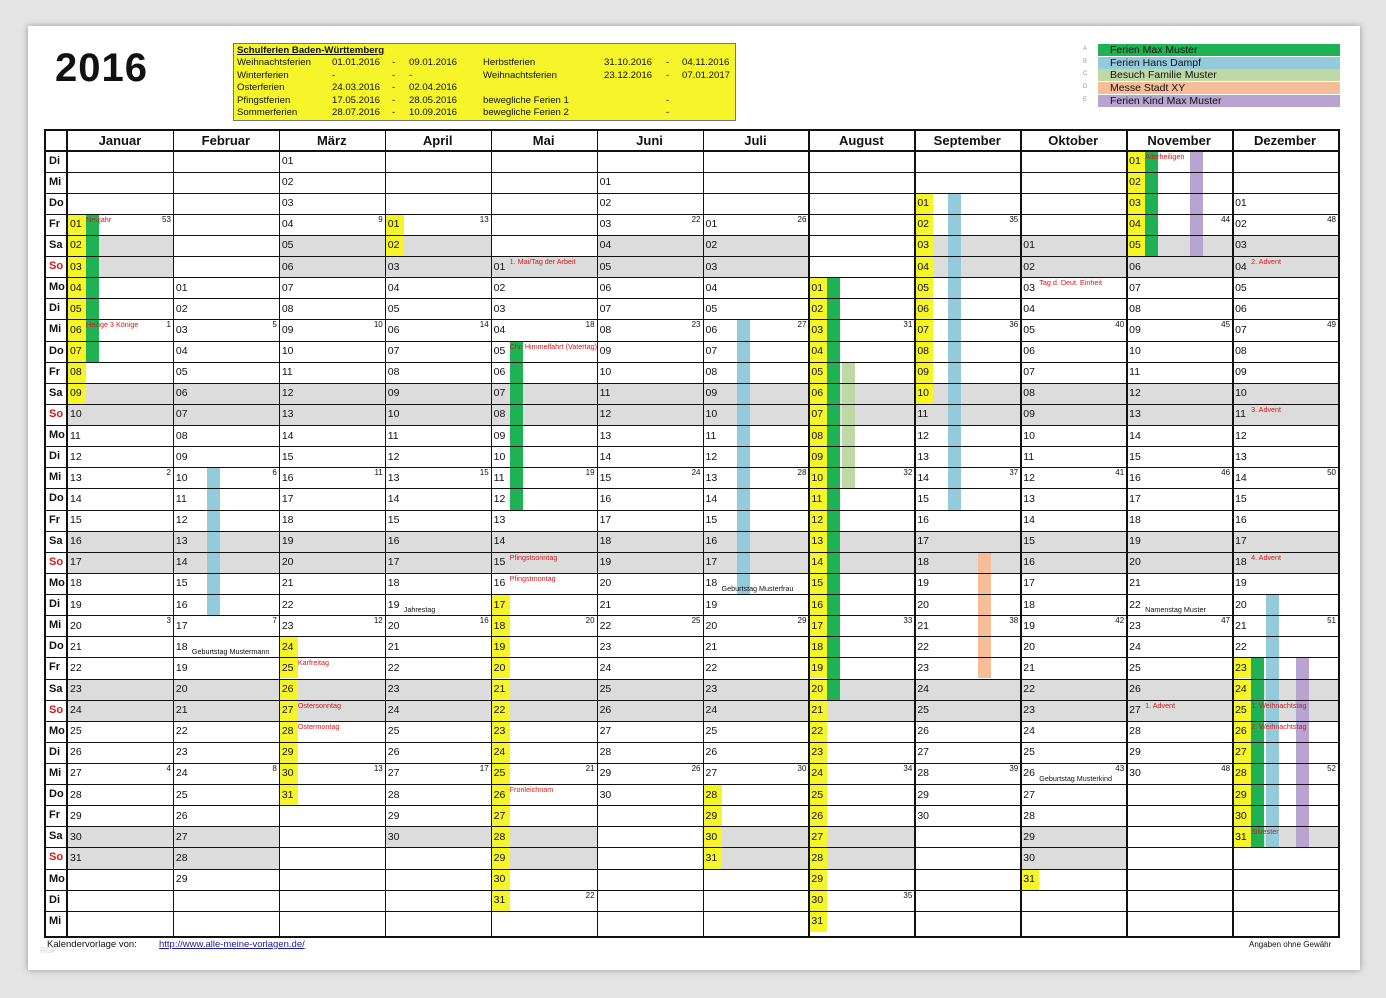 The height and width of the screenshot is (998, 1386). What do you see at coordinates (484, 325) in the screenshot?
I see `week-number: 14` at bounding box center [484, 325].